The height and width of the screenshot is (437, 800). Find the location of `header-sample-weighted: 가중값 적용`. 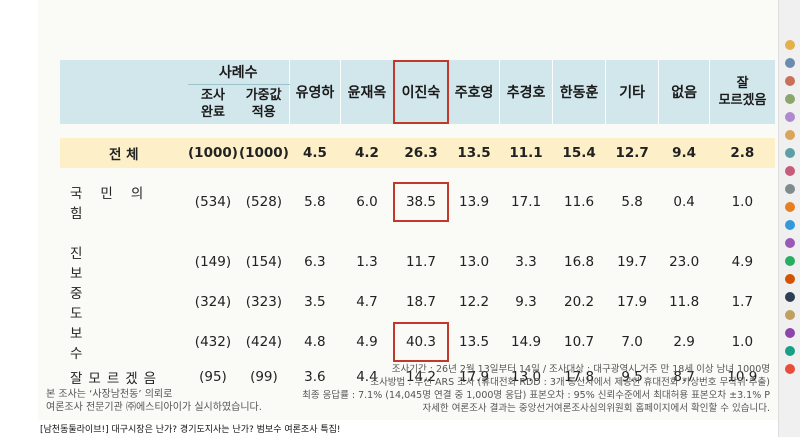

header-sample-weighted: 가중값 적용 is located at coordinates (264, 104).